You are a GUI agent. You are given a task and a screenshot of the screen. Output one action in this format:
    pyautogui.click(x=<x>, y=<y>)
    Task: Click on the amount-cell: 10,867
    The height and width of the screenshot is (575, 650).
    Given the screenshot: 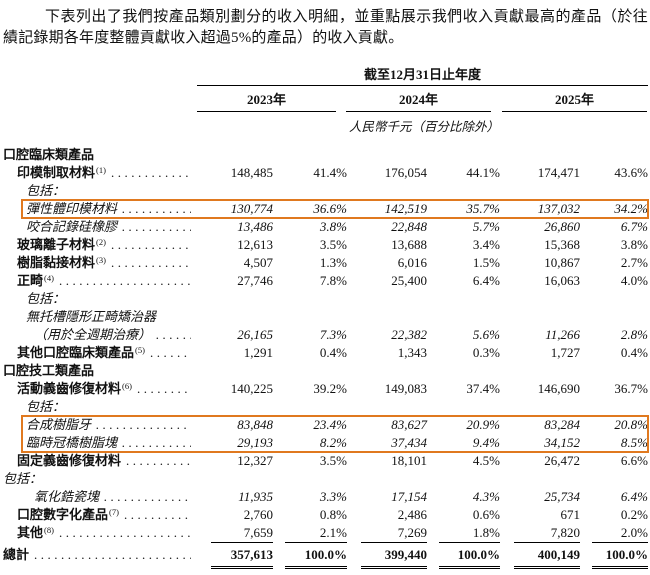 What is the action you would take?
    pyautogui.click(x=562, y=262)
    